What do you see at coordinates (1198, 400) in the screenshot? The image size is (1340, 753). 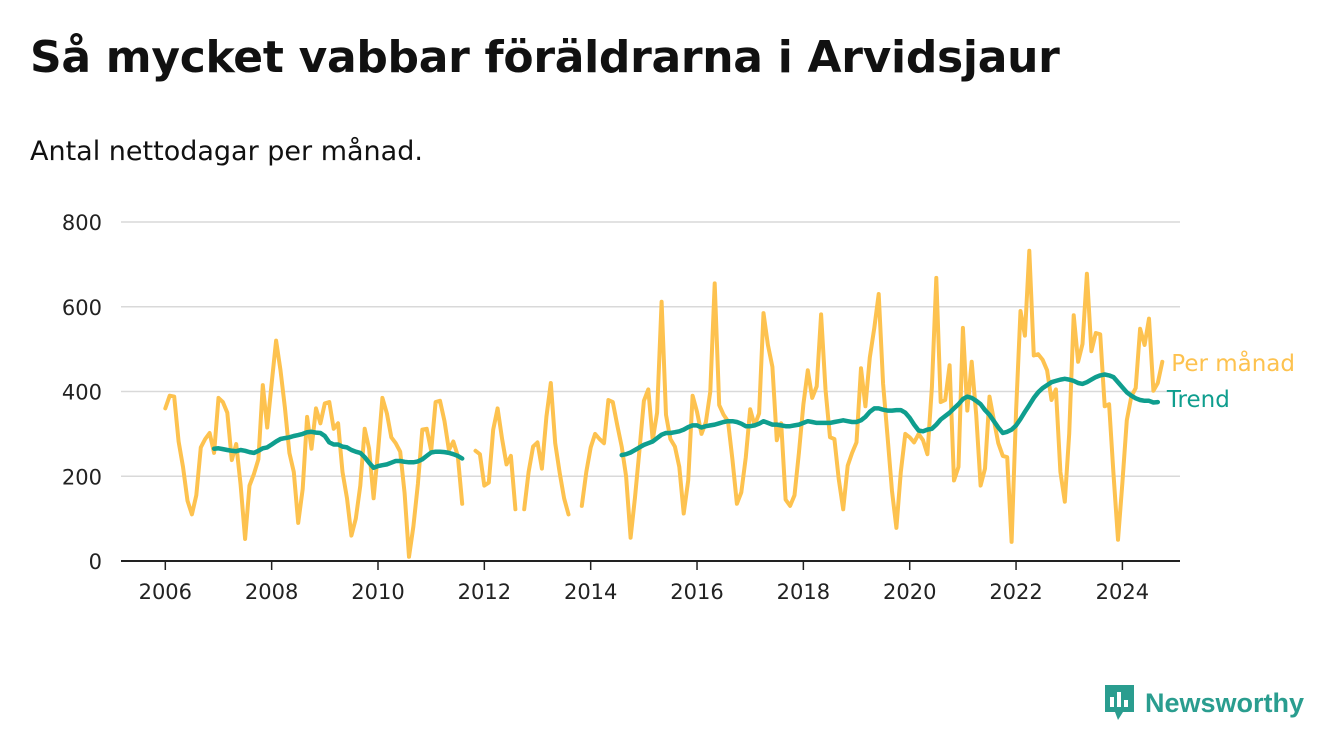 I see `legend-label-trend: Trend` at bounding box center [1198, 400].